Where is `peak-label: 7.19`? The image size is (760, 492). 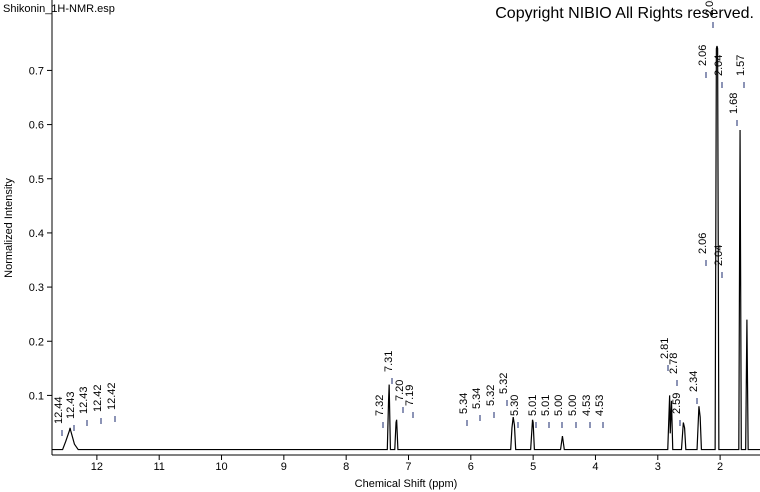
peak-label: 7.19 is located at coordinates (410, 395).